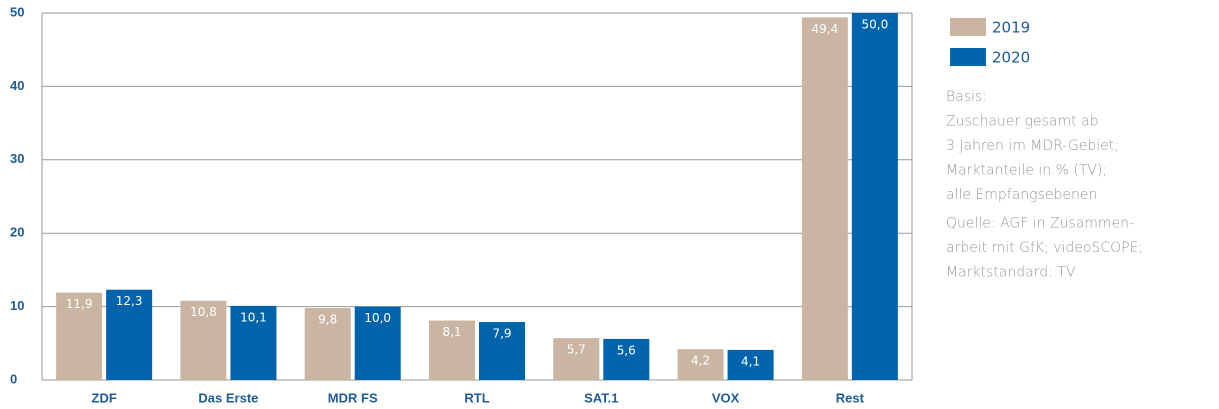 The image size is (1219, 409). I want to click on value-label: 49,4, so click(824, 29).